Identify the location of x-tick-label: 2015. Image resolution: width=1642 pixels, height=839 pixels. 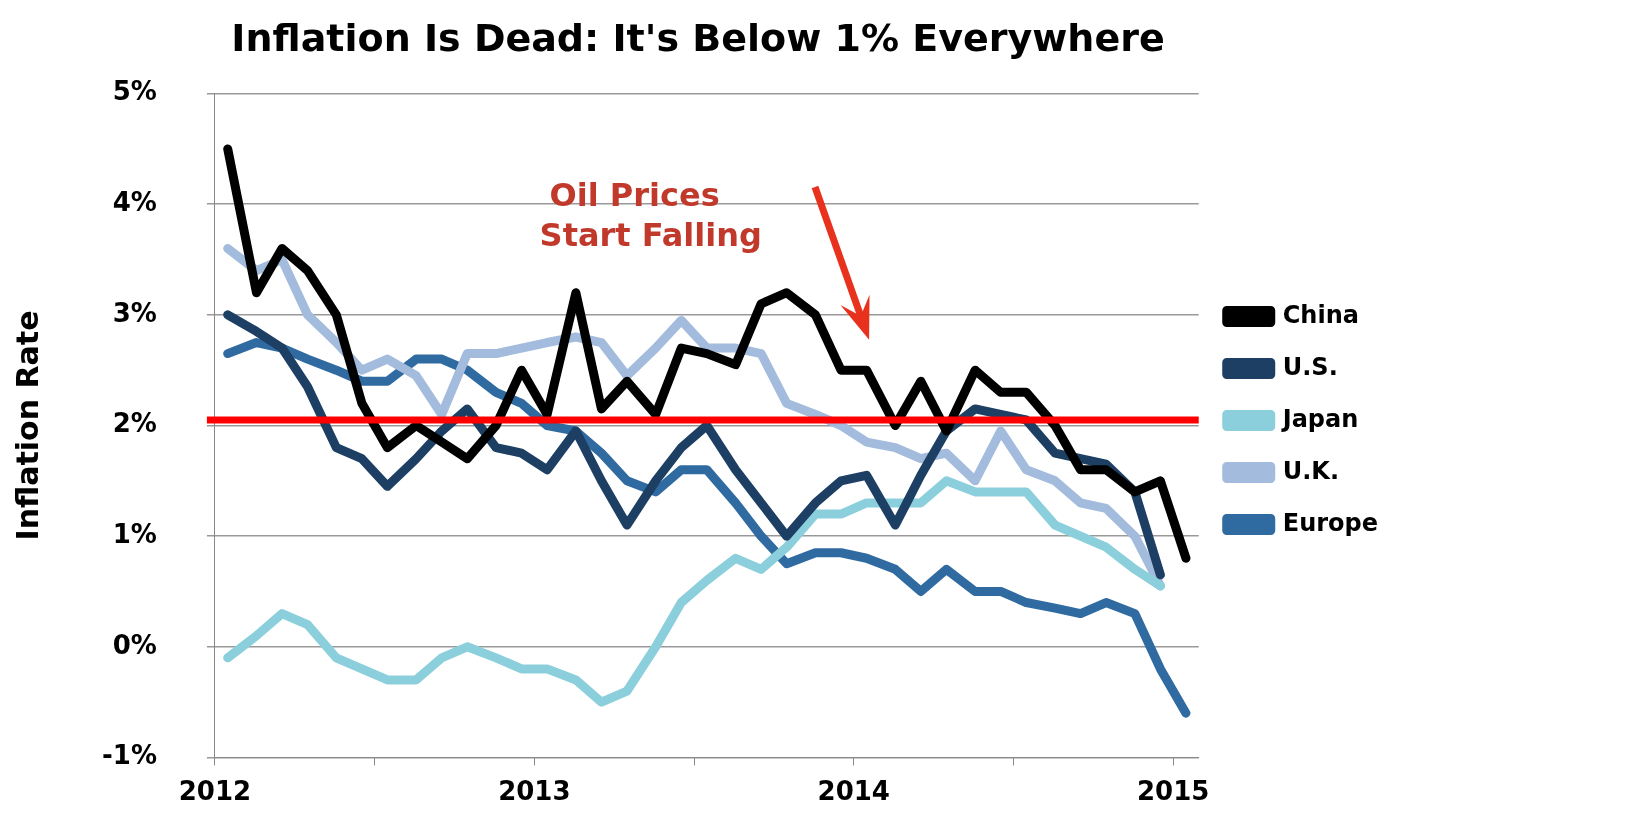
(1173, 790).